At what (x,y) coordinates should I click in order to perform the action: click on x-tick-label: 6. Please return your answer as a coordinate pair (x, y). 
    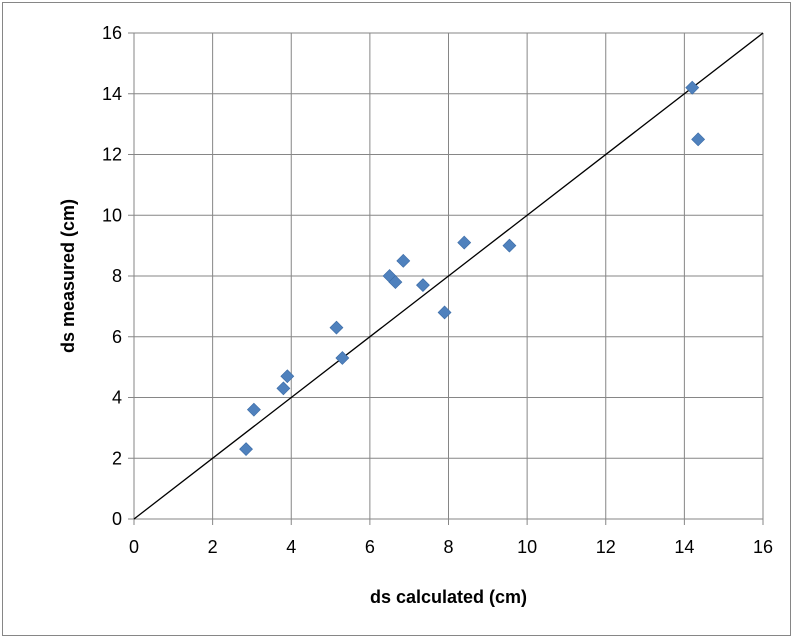
    Looking at the image, I should click on (370, 547).